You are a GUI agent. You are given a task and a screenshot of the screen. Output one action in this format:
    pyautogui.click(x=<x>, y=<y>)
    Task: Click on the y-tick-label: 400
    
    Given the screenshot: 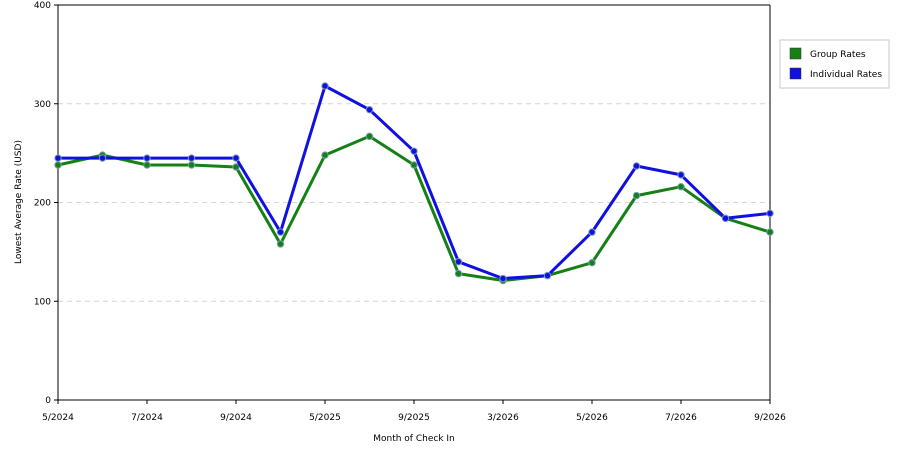 What is the action you would take?
    pyautogui.click(x=42, y=6)
    